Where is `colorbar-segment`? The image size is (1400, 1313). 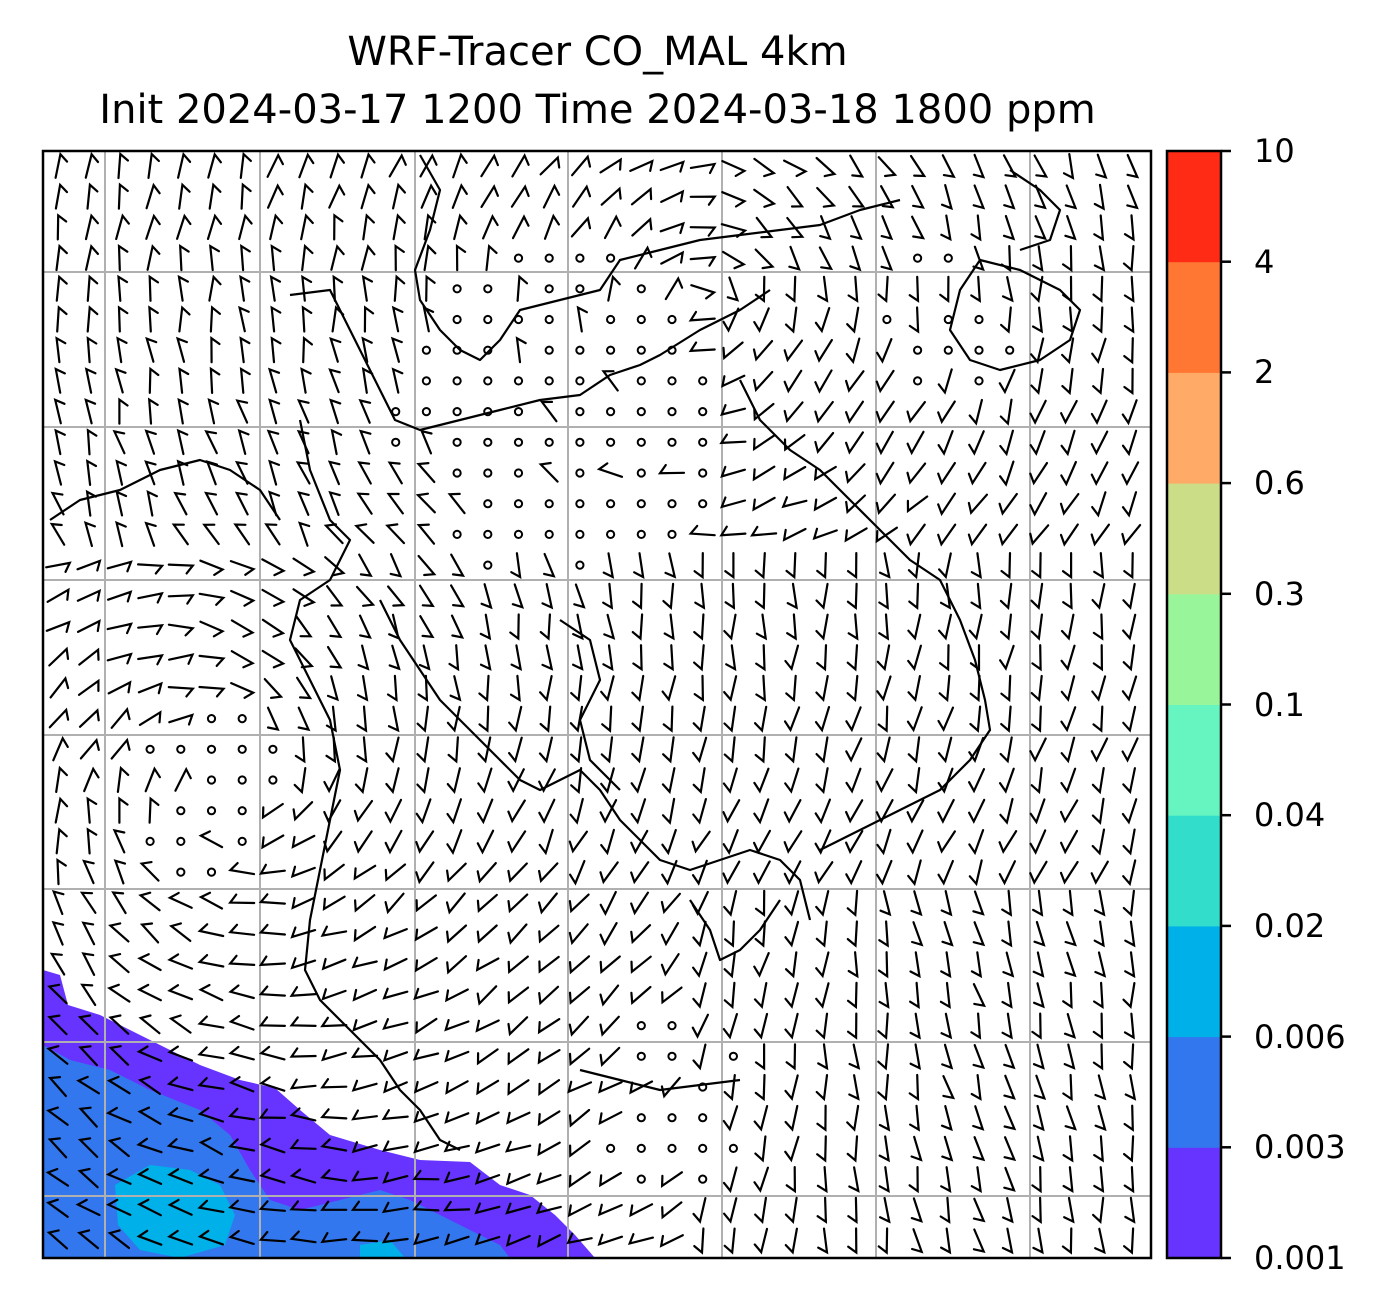
colorbar-segment is located at coordinates (1194, 539).